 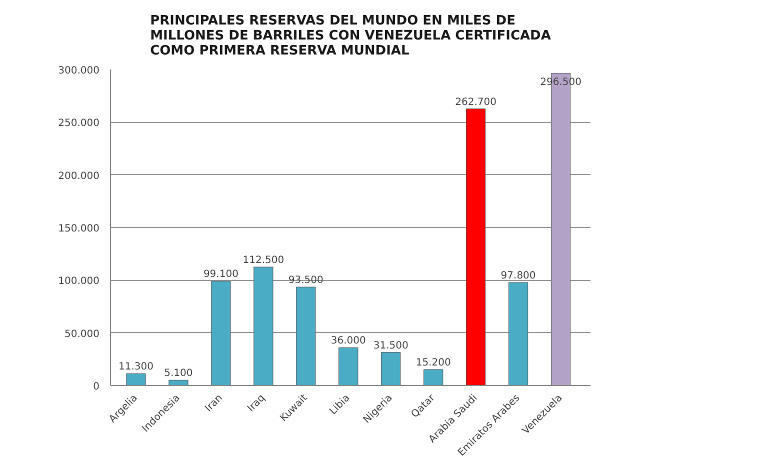 I want to click on data-label: 31.500, so click(x=390, y=346).